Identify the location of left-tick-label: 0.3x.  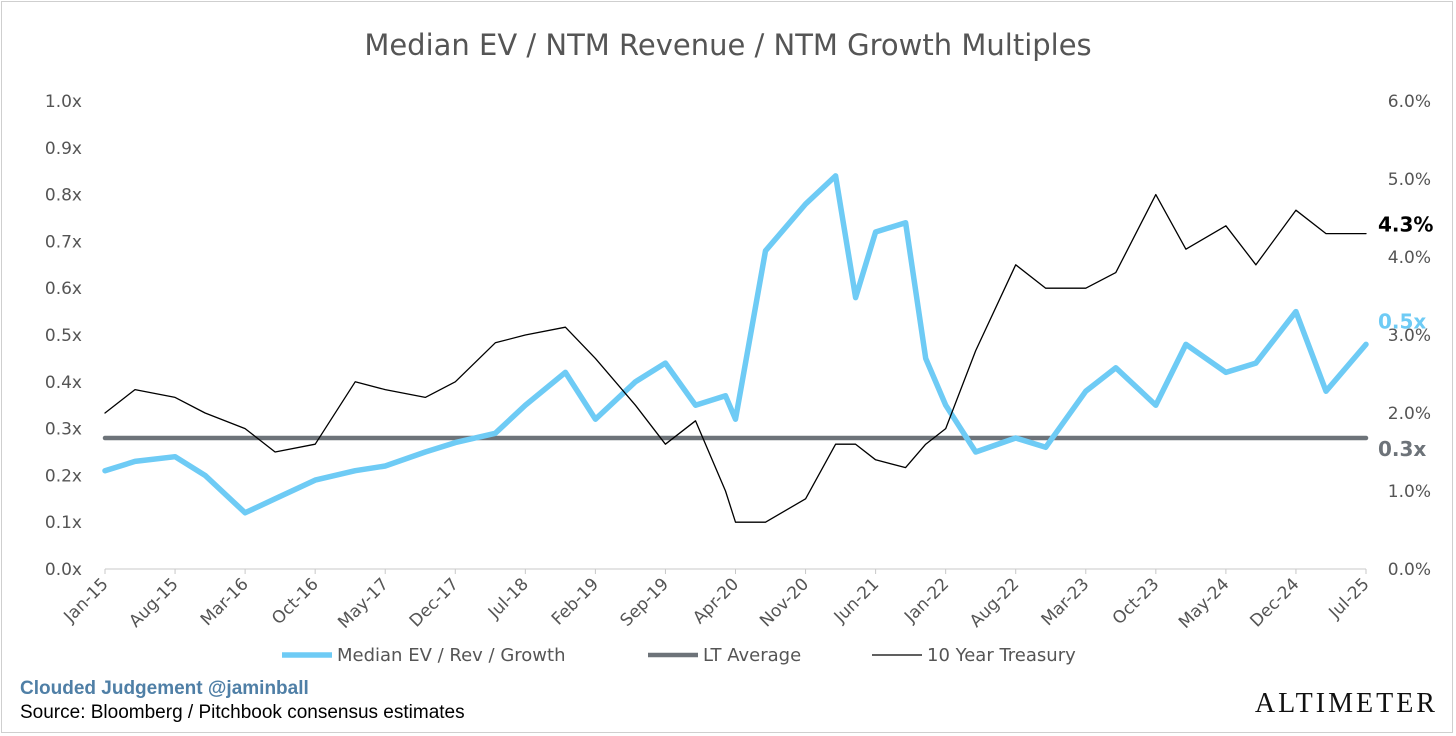
(63, 430).